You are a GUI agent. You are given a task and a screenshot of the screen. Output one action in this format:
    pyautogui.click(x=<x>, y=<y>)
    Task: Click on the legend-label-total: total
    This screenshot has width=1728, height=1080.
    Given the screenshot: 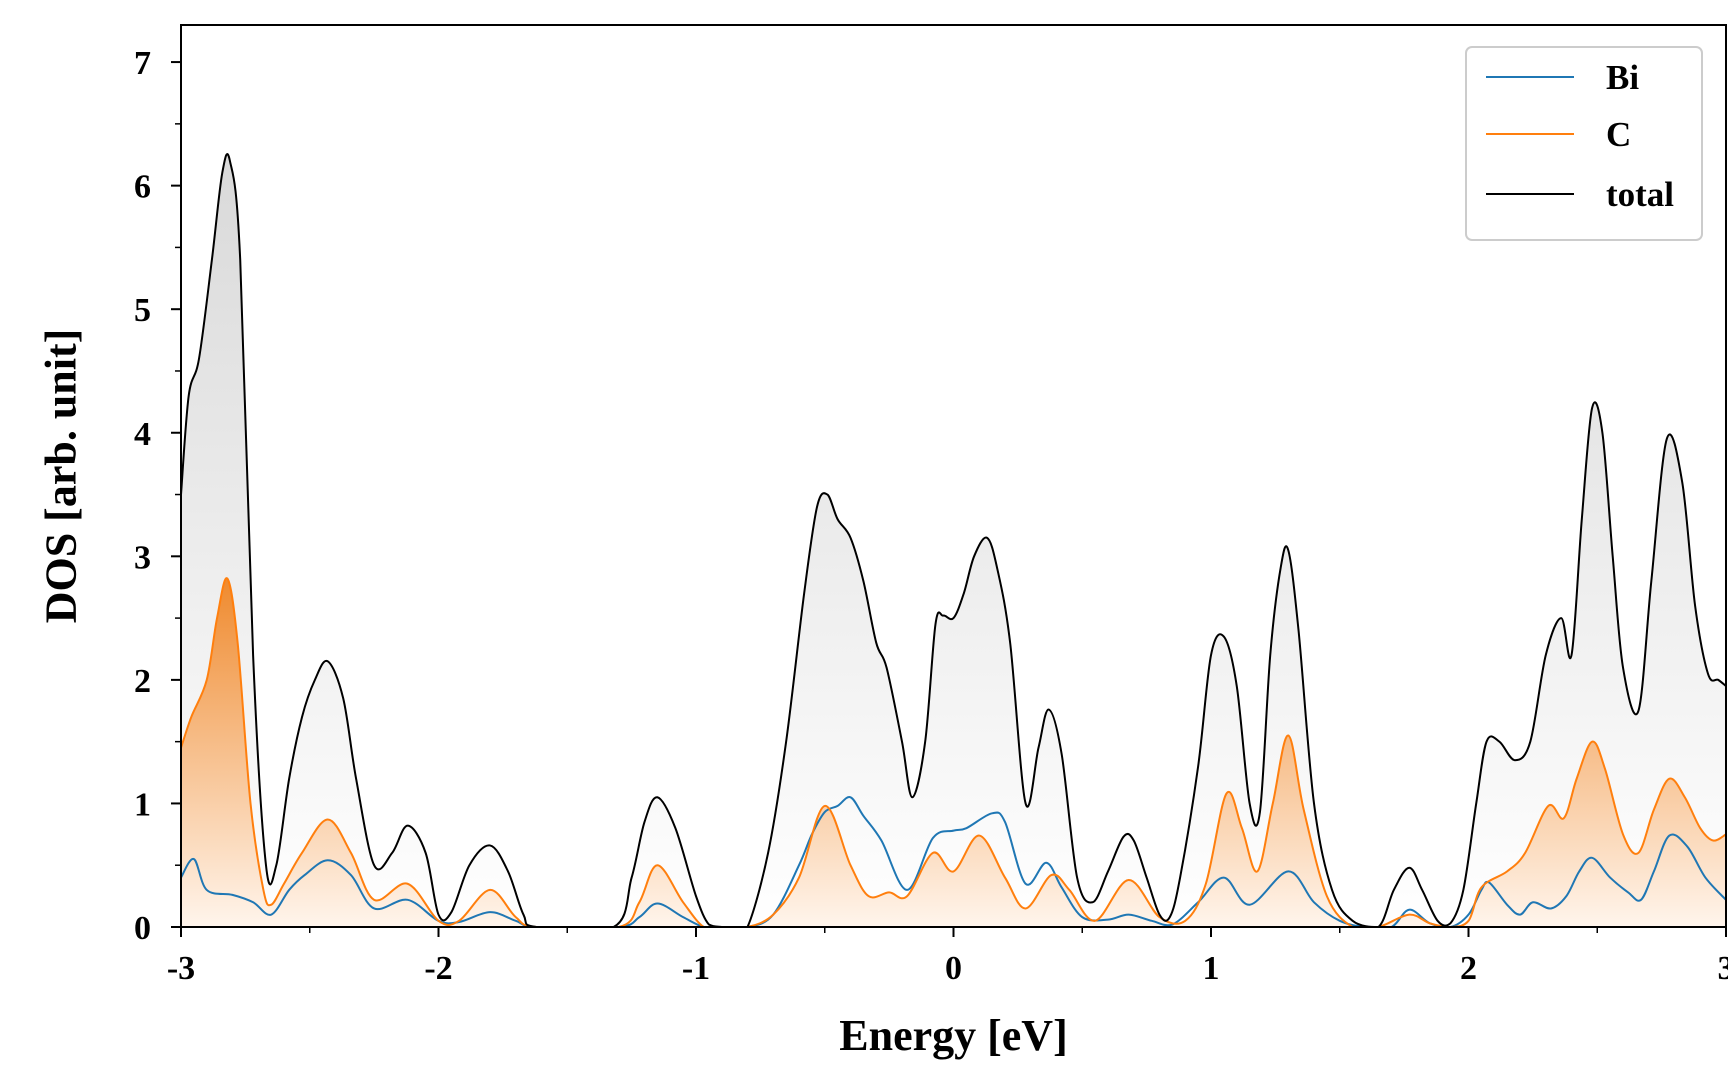 What is the action you would take?
    pyautogui.click(x=1640, y=194)
    